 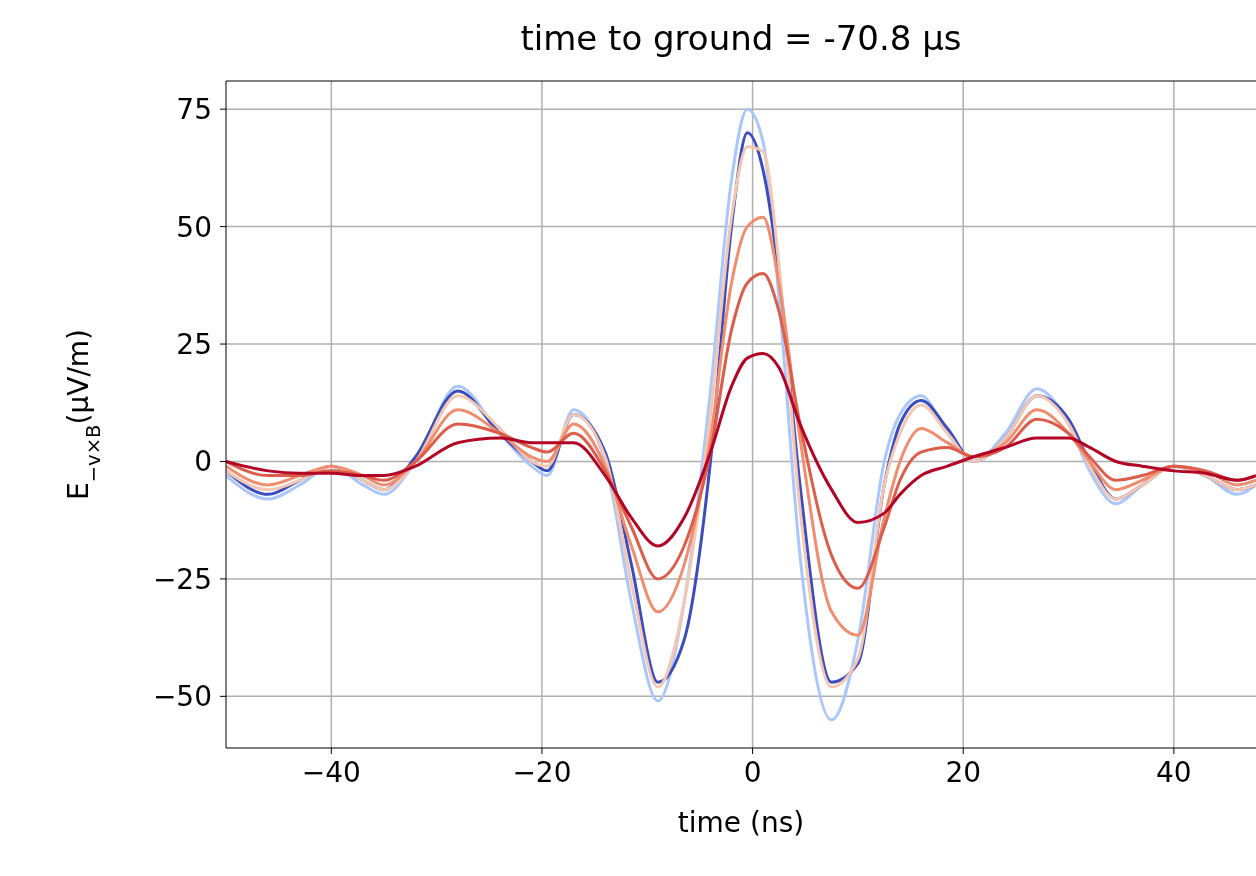 What do you see at coordinates (203, 462) in the screenshot?
I see `y-tick-label: 0` at bounding box center [203, 462].